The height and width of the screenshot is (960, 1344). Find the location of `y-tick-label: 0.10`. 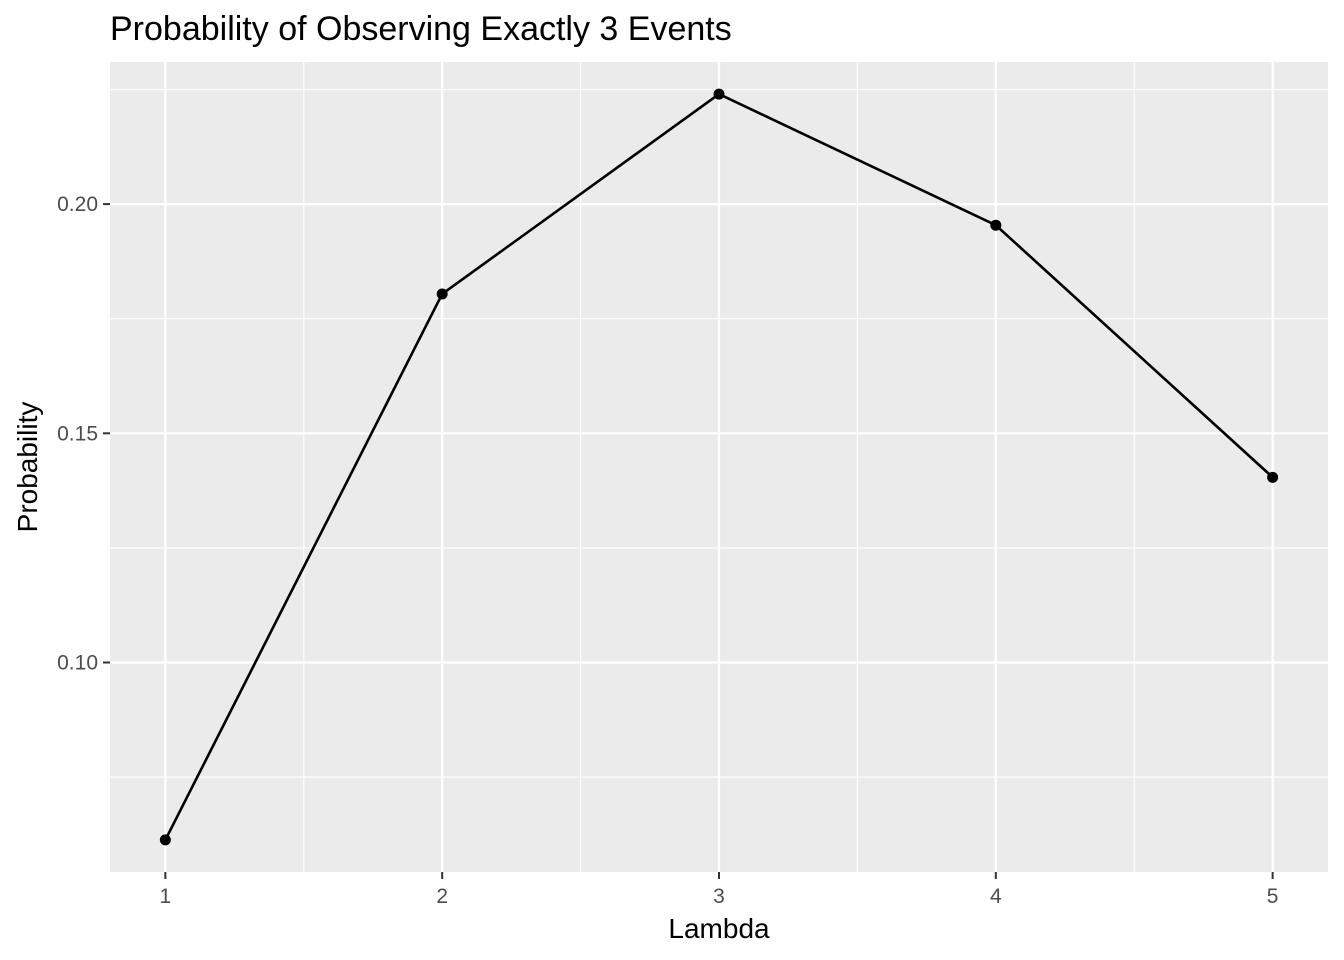

y-tick-label: 0.10 is located at coordinates (77, 663).